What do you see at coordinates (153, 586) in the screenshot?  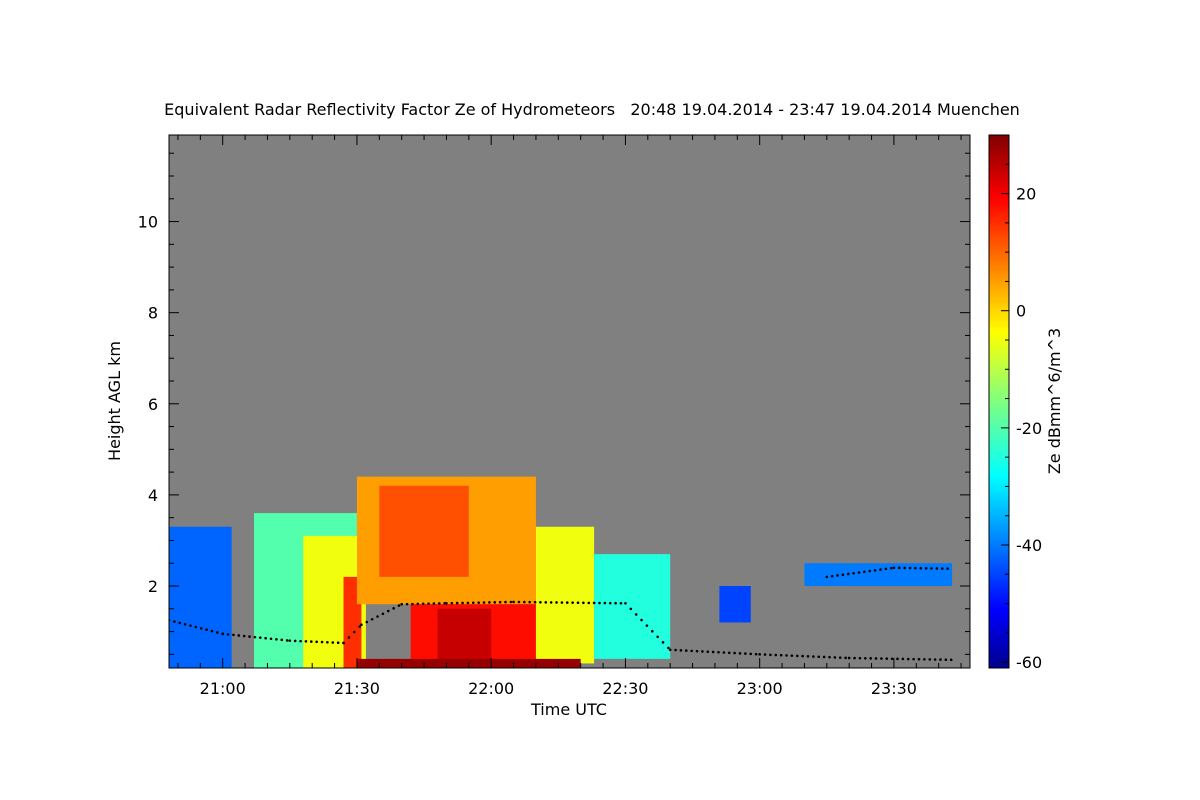 I see `y-tick-label: 2` at bounding box center [153, 586].